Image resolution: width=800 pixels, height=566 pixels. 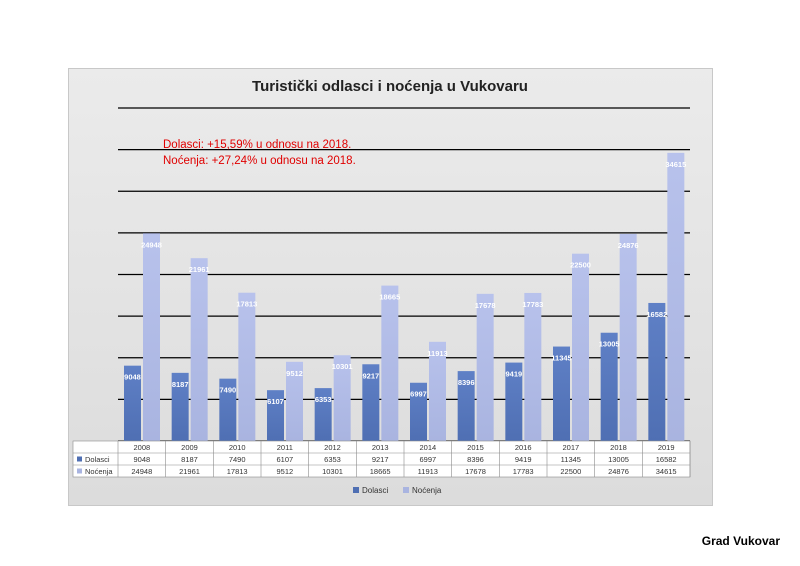 What do you see at coordinates (523, 459) in the screenshot?
I see `table-cell: 9419` at bounding box center [523, 459].